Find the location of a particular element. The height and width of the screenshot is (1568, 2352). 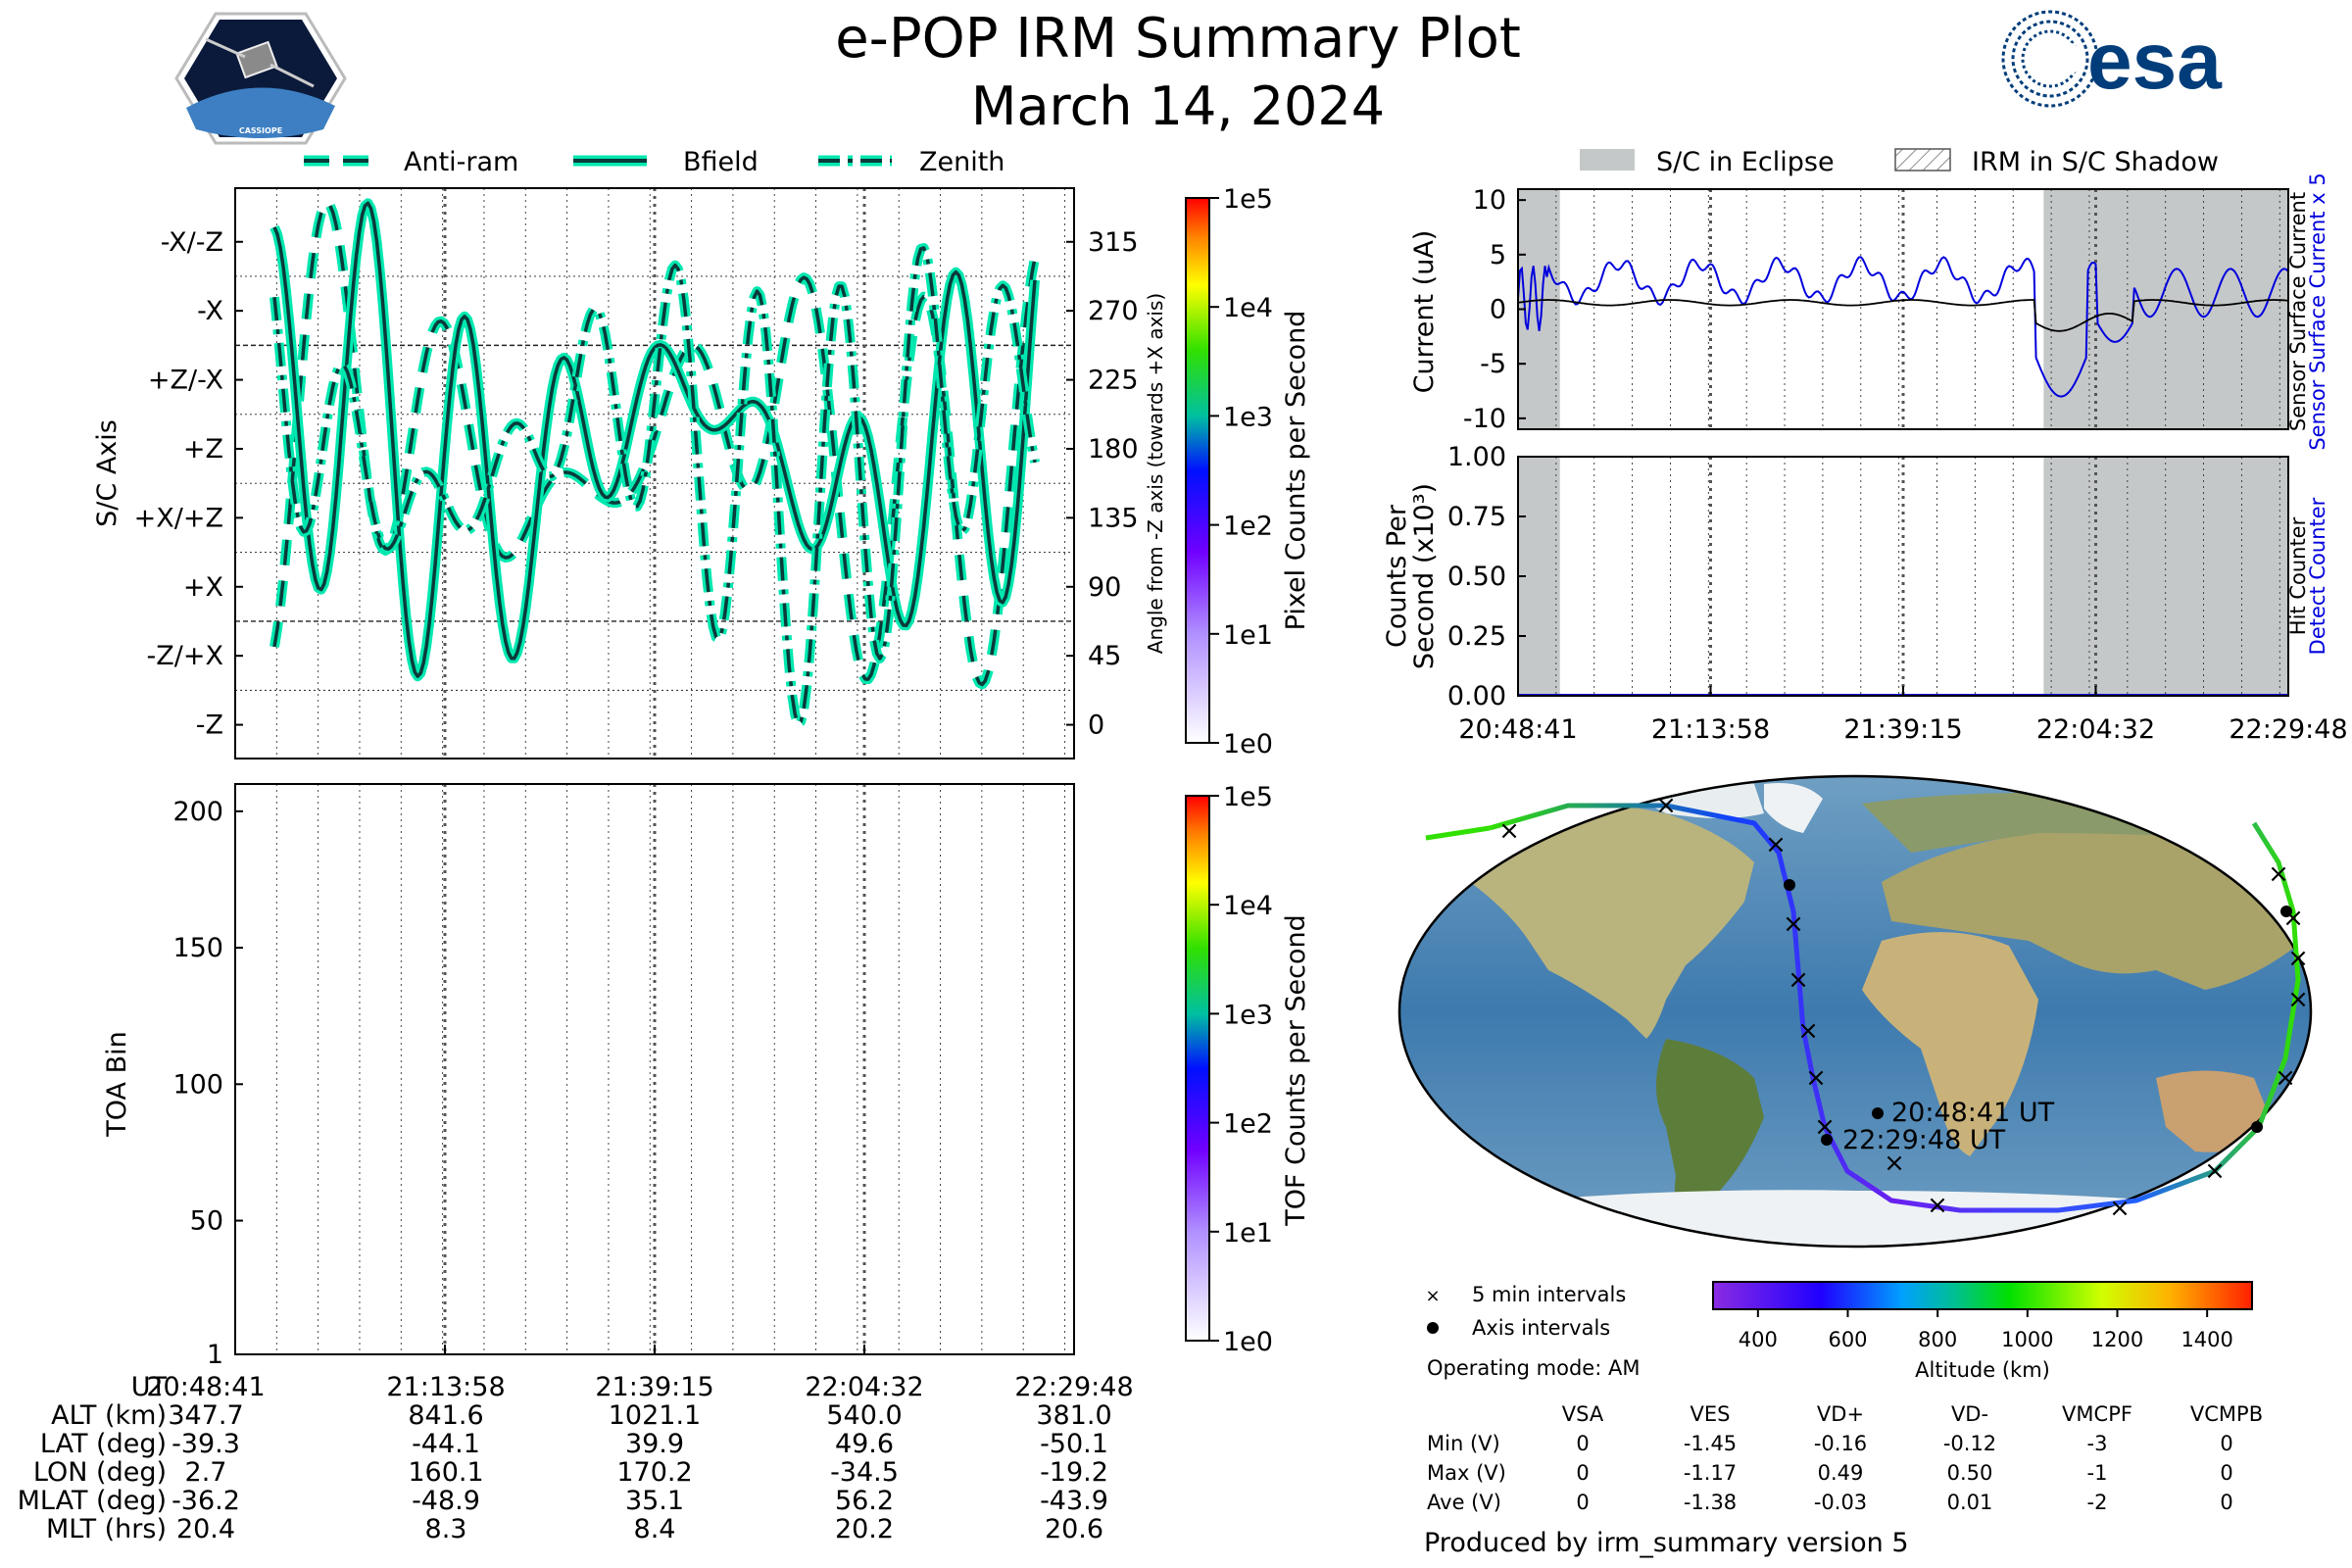

sc-axis-tick-label: +Z is located at coordinates (203, 449).